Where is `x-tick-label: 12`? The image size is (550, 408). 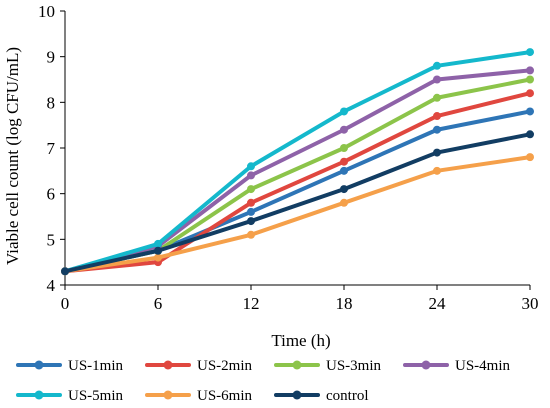
x-tick-label: 12 is located at coordinates (251, 303).